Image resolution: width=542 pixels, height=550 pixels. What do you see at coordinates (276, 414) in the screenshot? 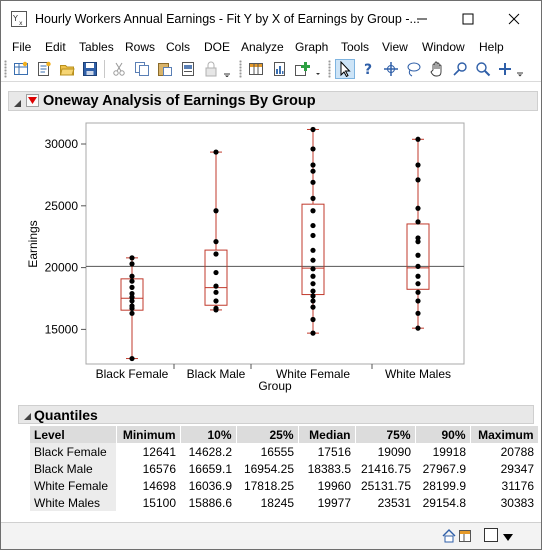
I see `quantiles-outline-header: Quantiles` at bounding box center [276, 414].